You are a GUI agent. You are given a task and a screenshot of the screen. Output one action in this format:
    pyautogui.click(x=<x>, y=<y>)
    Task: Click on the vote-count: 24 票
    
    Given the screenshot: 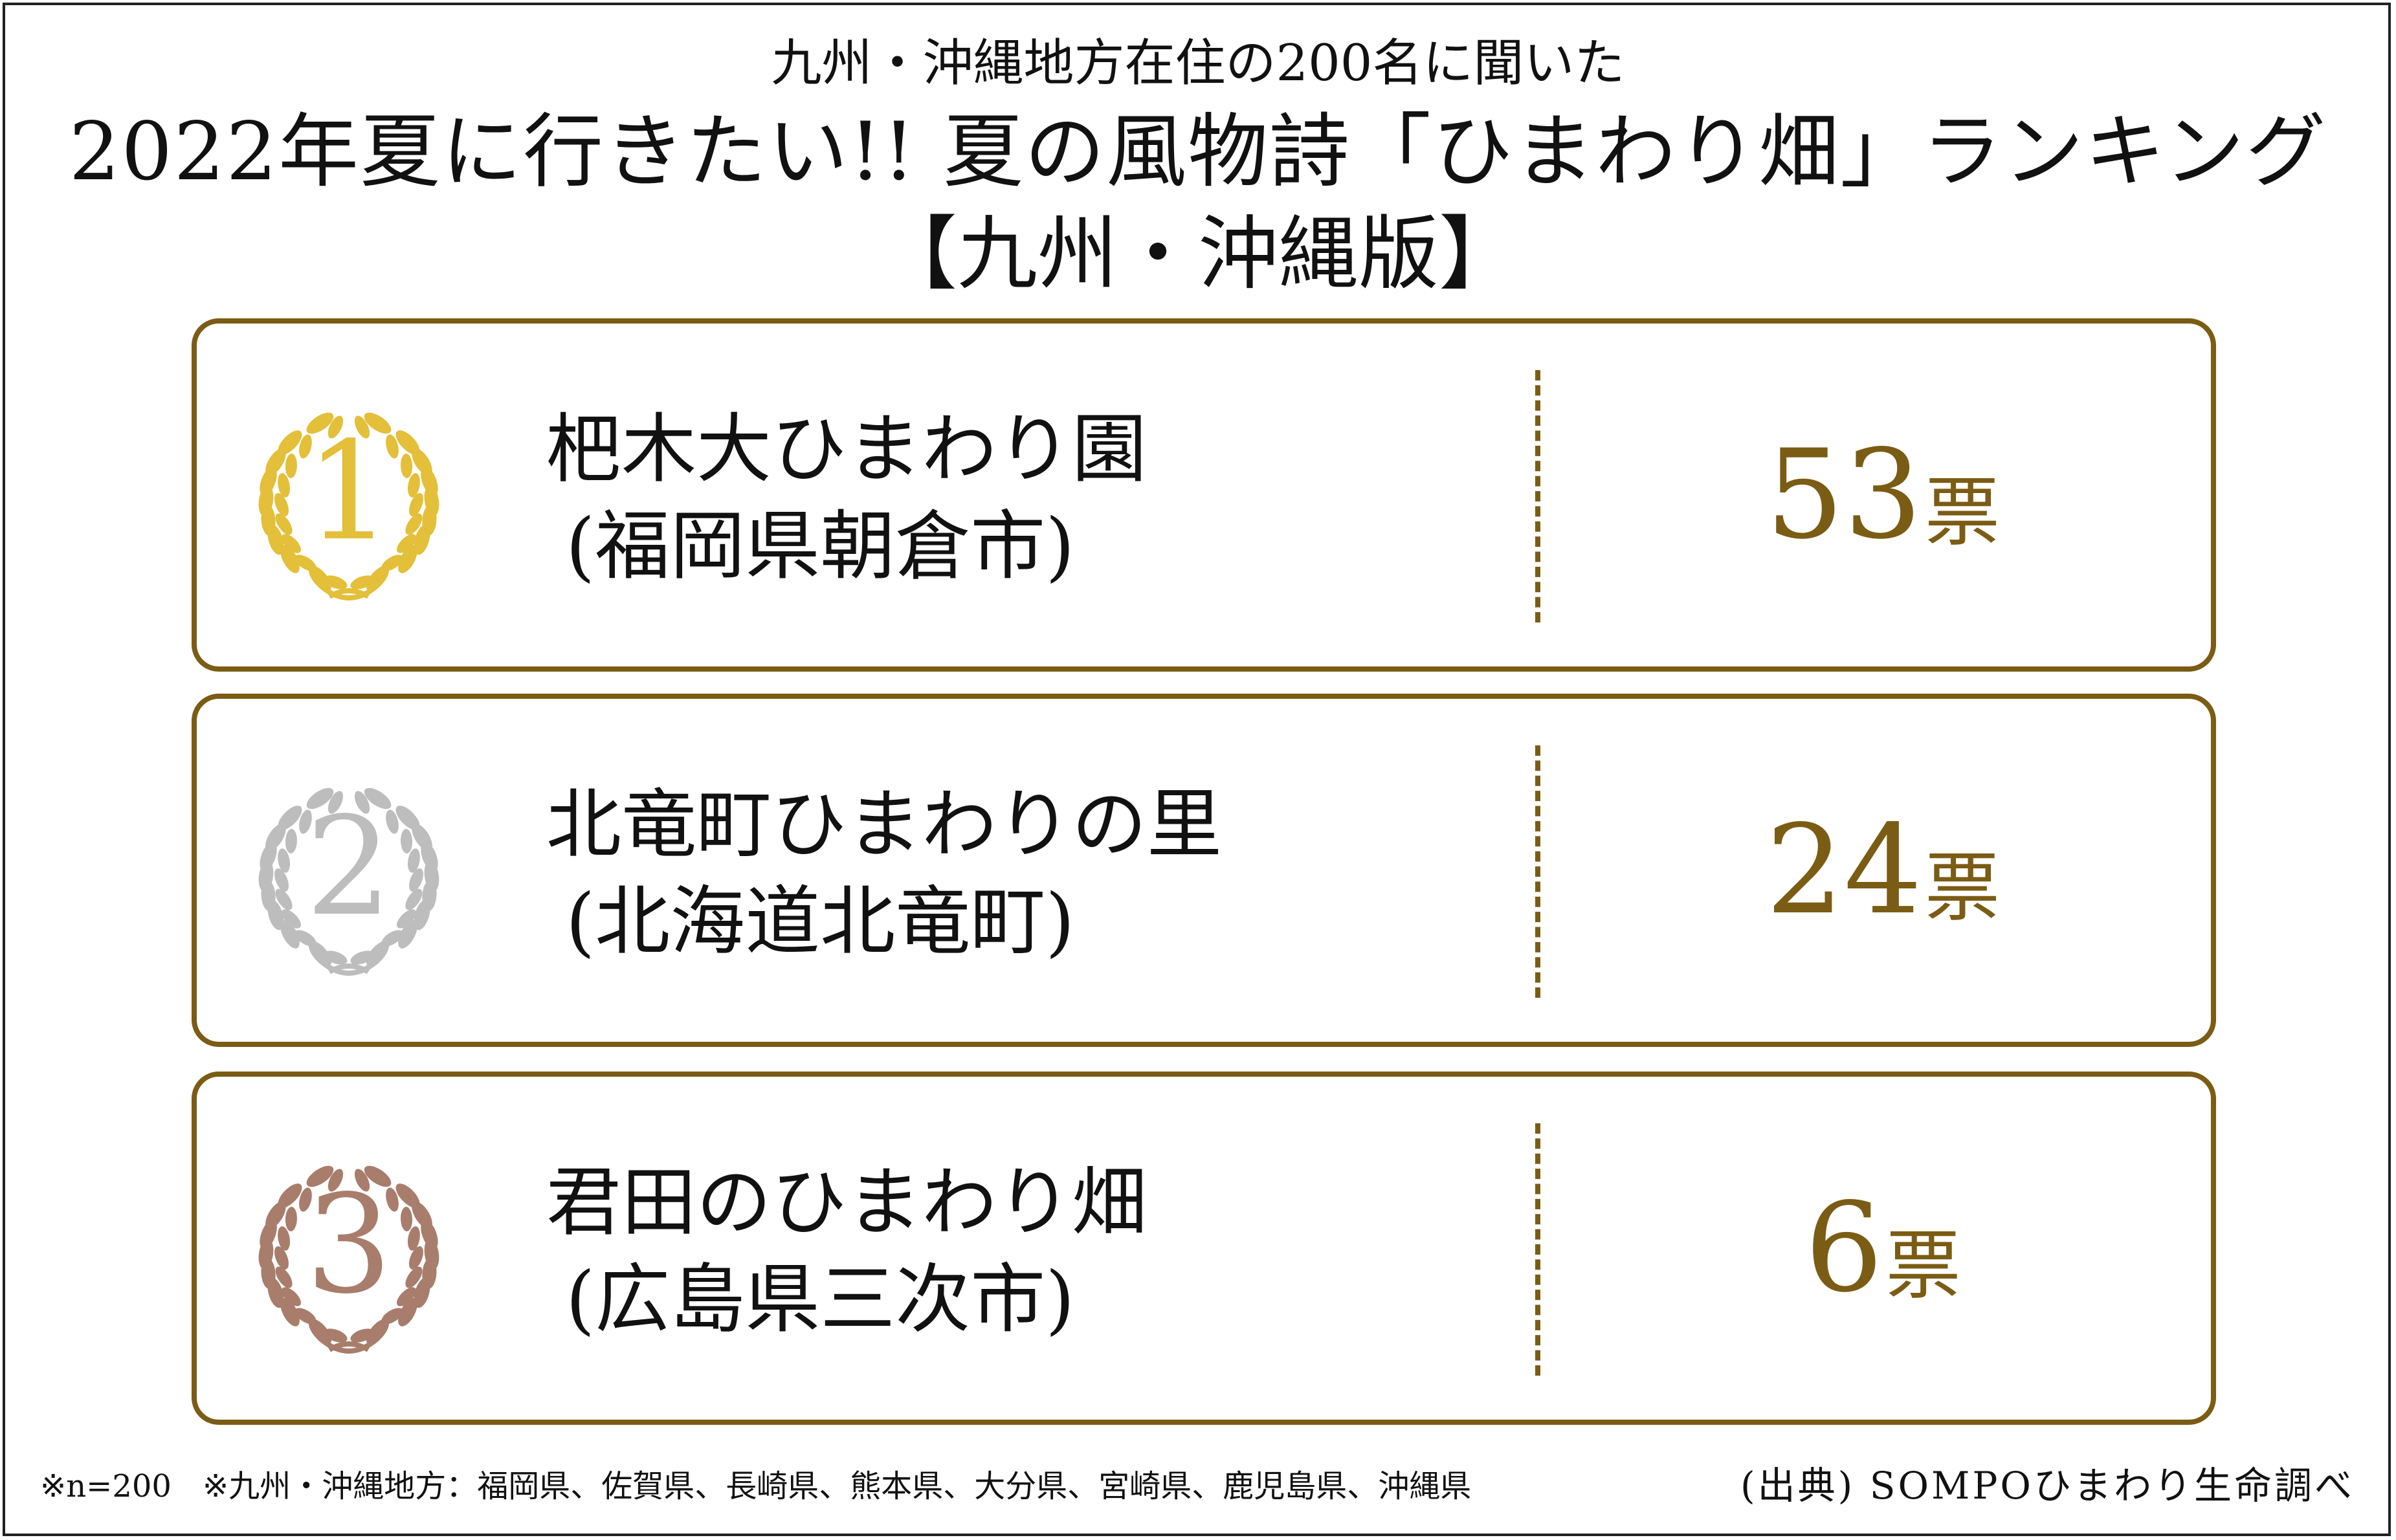 What is the action you would take?
    pyautogui.click(x=1882, y=870)
    